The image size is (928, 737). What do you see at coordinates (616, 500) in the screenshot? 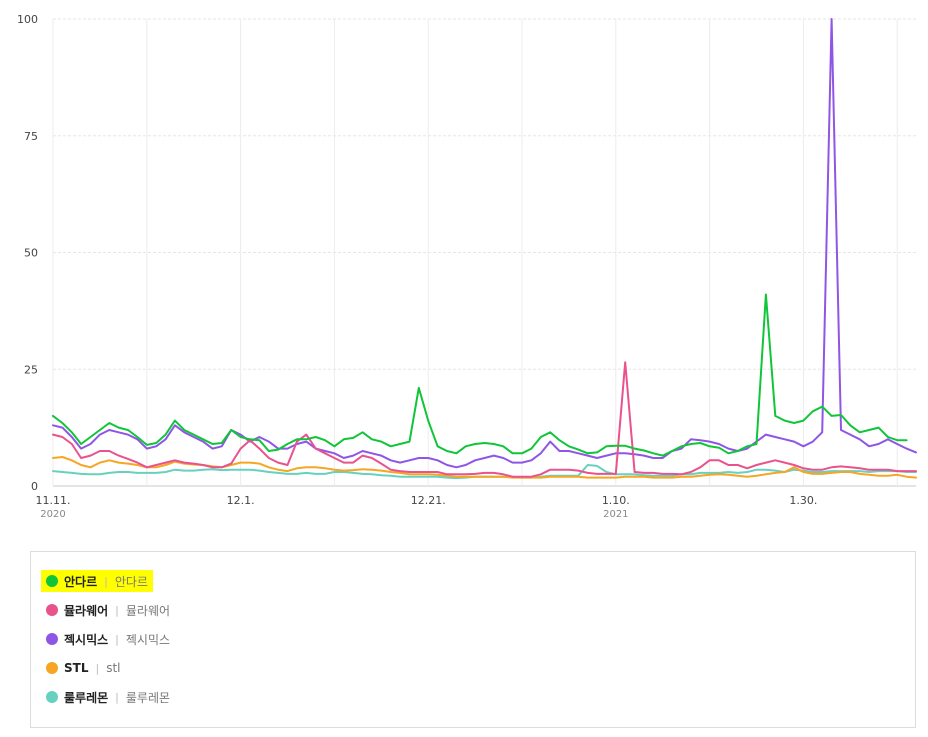
I see `x-tick-label: 1.10.` at bounding box center [616, 500].